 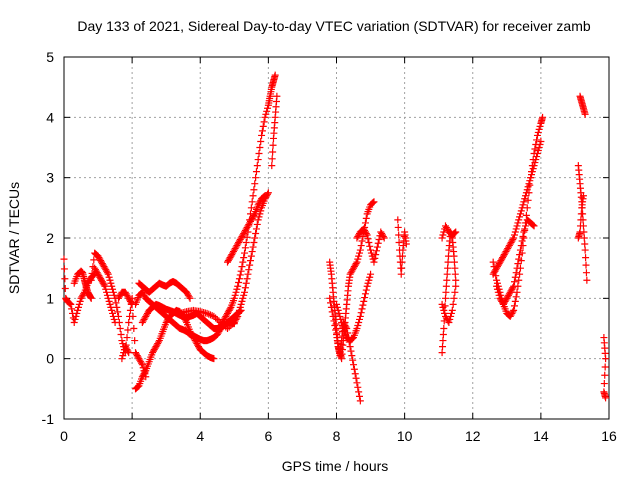 What do you see at coordinates (268, 436) in the screenshot?
I see `x-tick-label: 6` at bounding box center [268, 436].